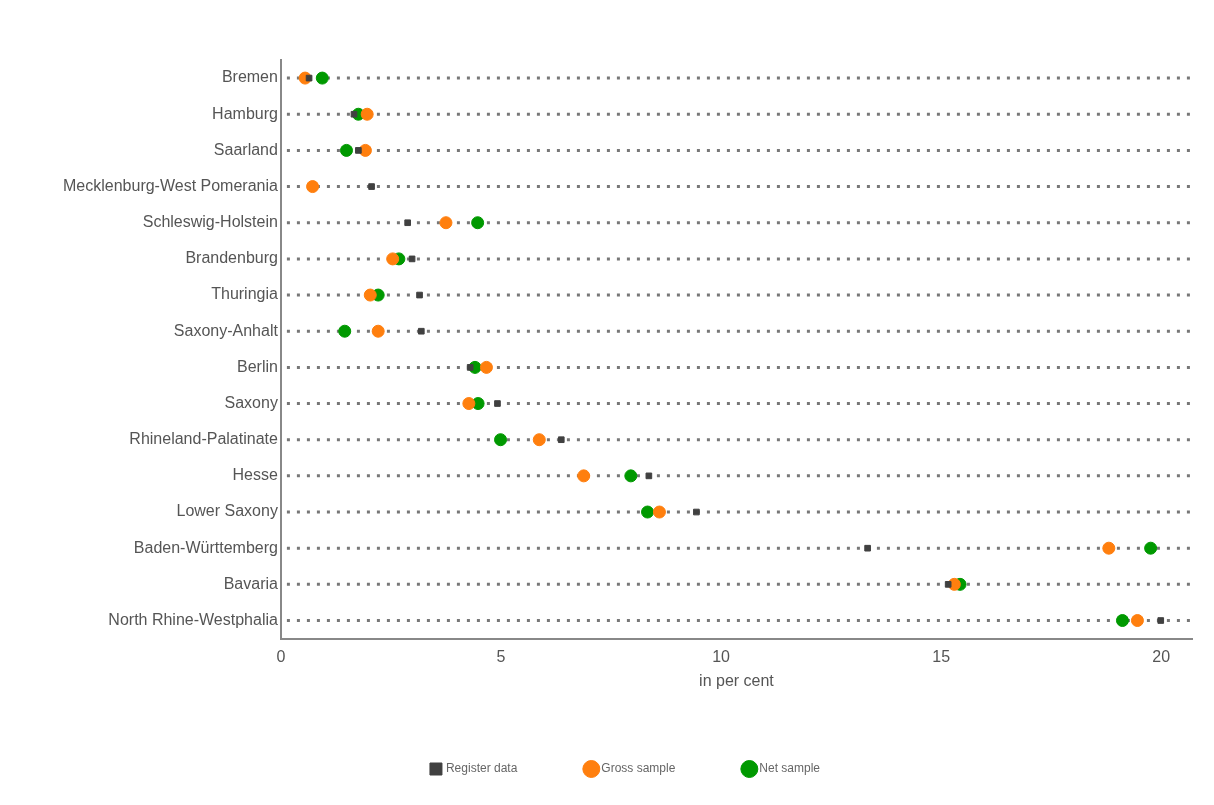 The width and height of the screenshot is (1214, 805). What do you see at coordinates (255, 475) in the screenshot?
I see `y-tick-label: Hesse` at bounding box center [255, 475].